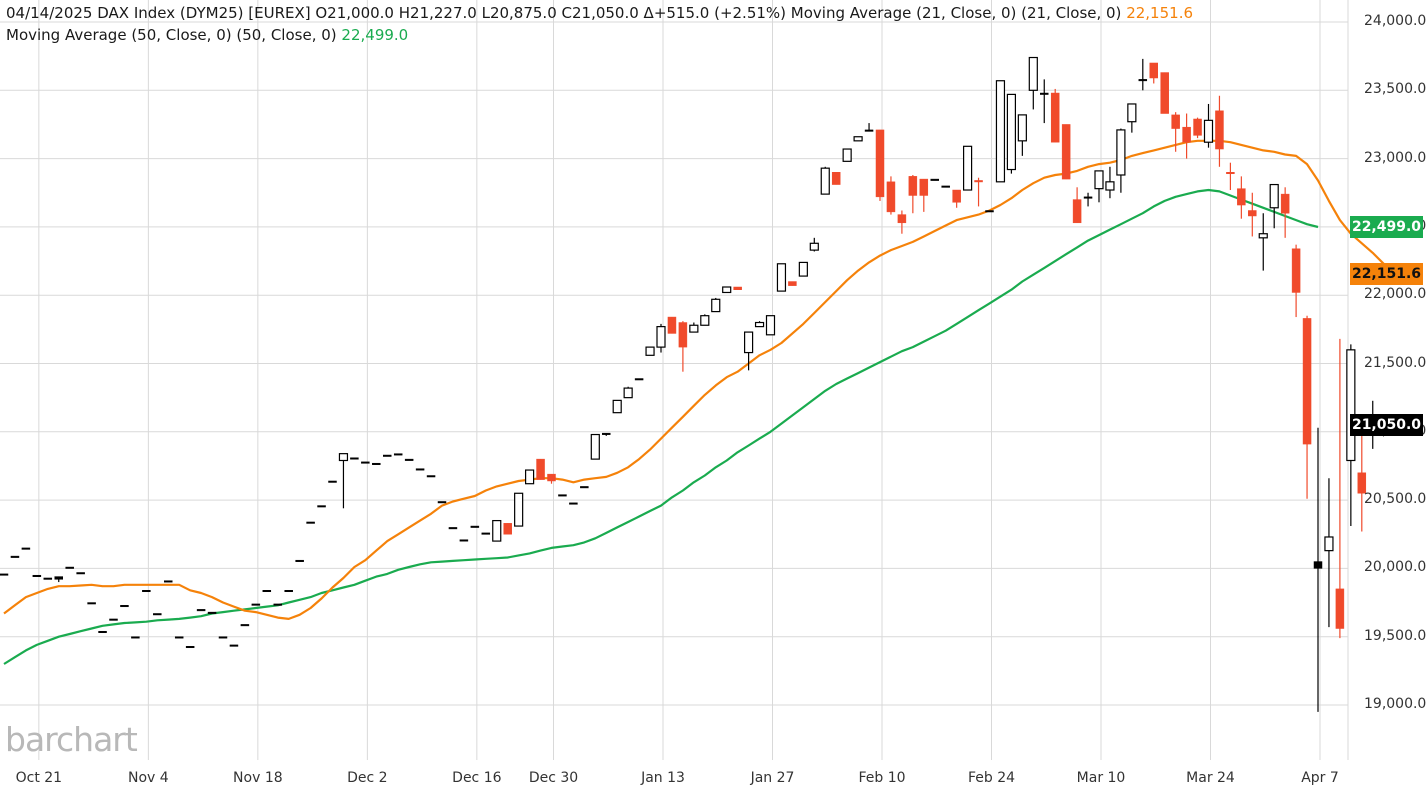 The image size is (1426, 793). I want to click on x-tick-label: Mar 24, so click(1210, 778).